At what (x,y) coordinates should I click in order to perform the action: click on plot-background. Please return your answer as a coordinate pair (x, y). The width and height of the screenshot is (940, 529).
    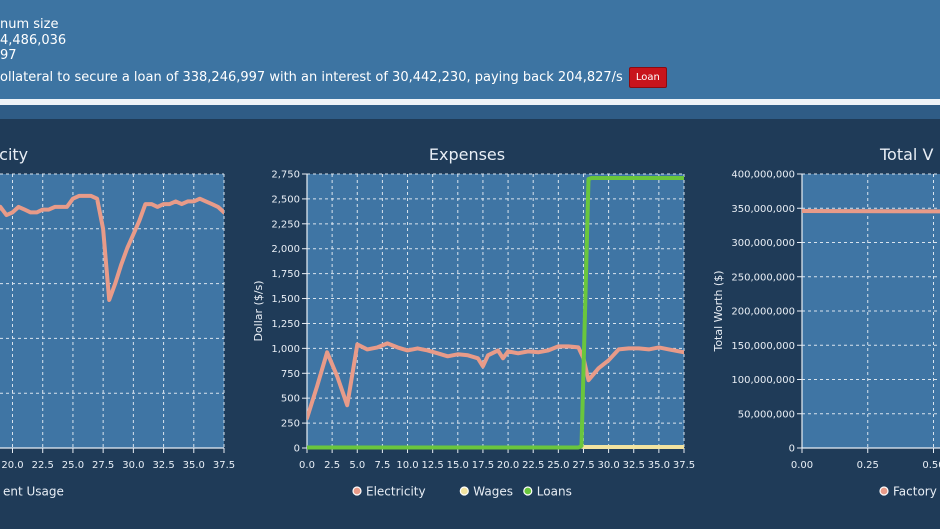
    Looking at the image, I should click on (112, 311).